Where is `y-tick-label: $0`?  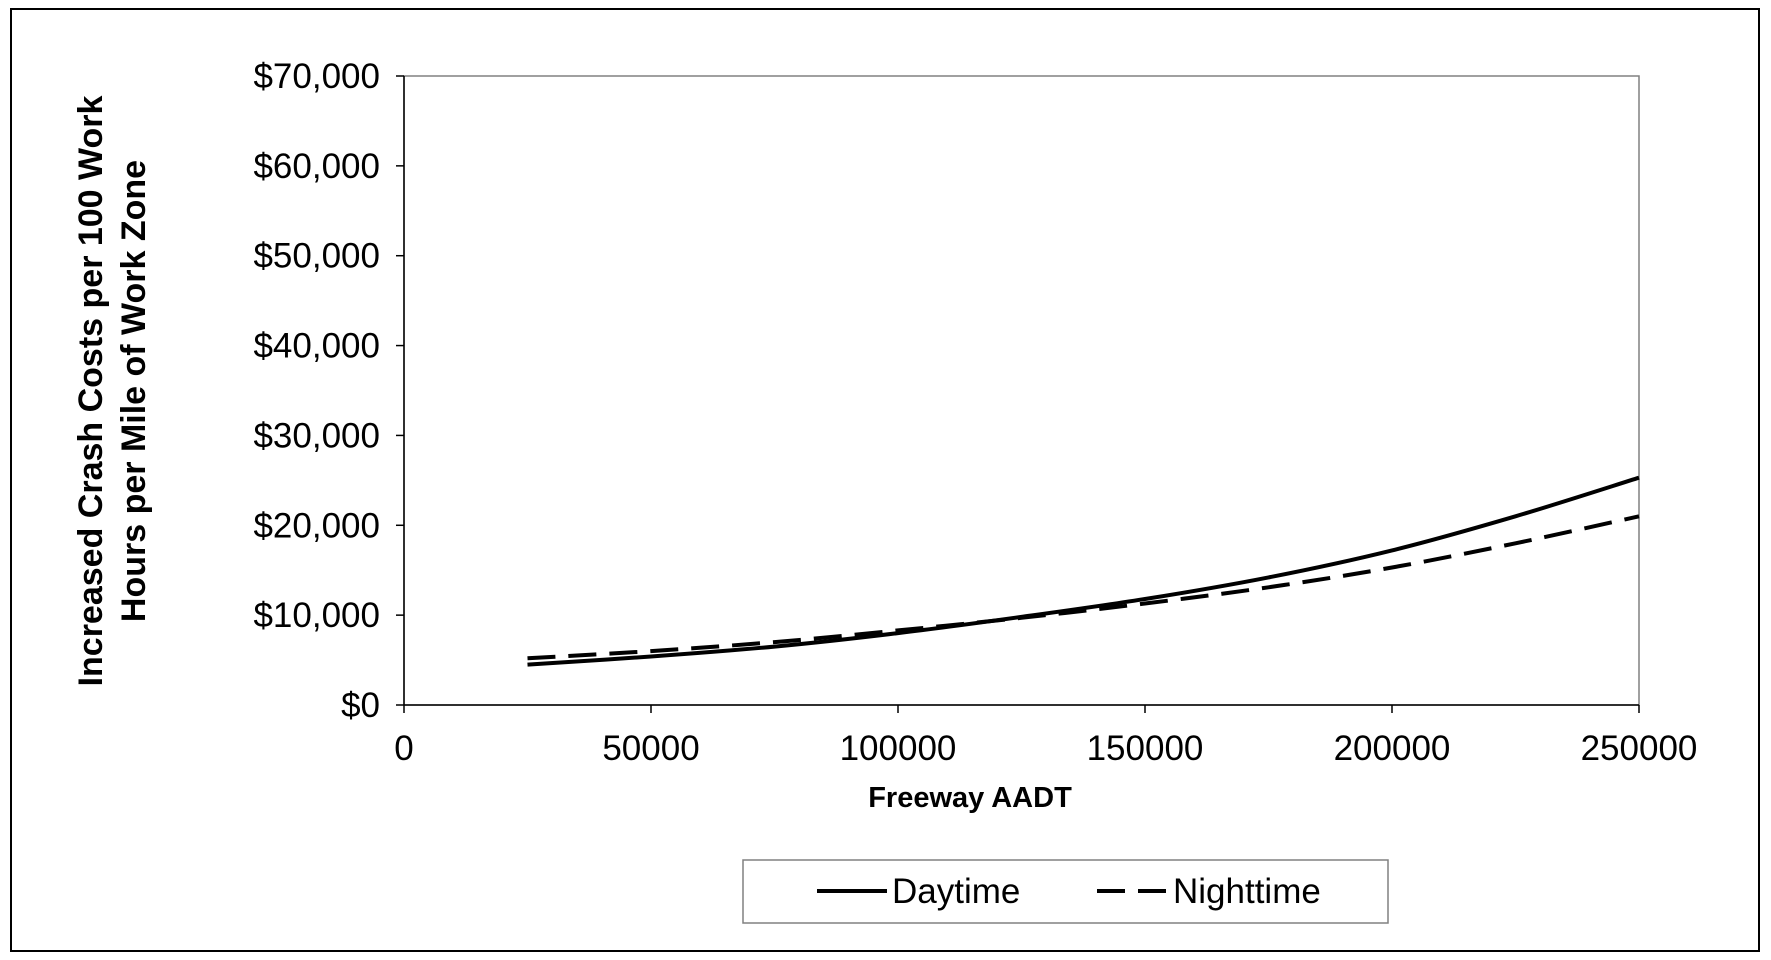
y-tick-label: $0 is located at coordinates (360, 705).